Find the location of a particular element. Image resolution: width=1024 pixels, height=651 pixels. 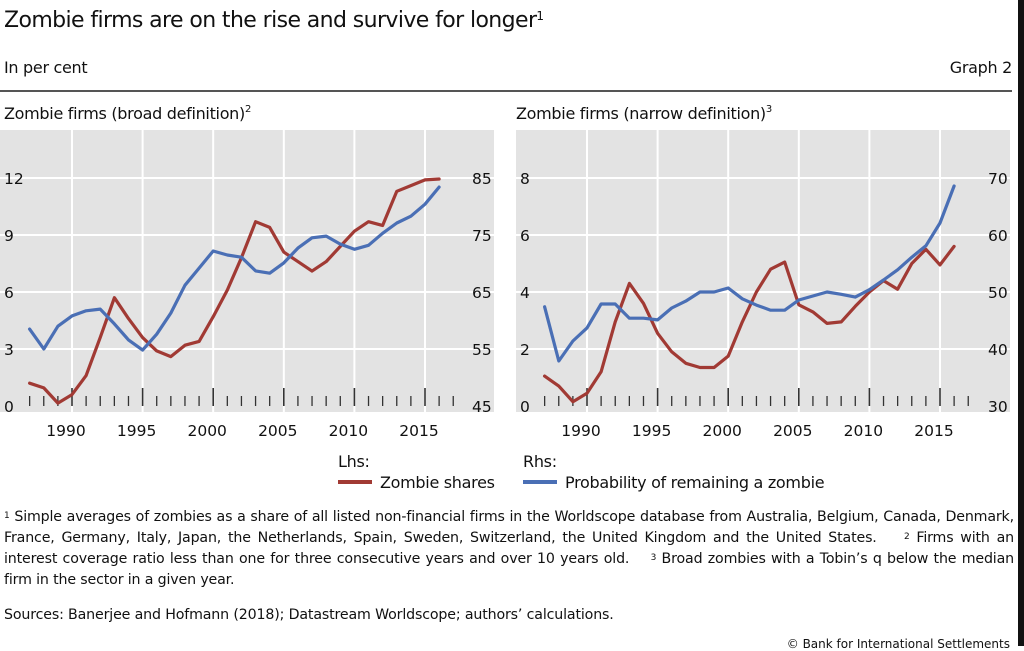

legend-swatch-zombie-shares is located at coordinates (355, 481).